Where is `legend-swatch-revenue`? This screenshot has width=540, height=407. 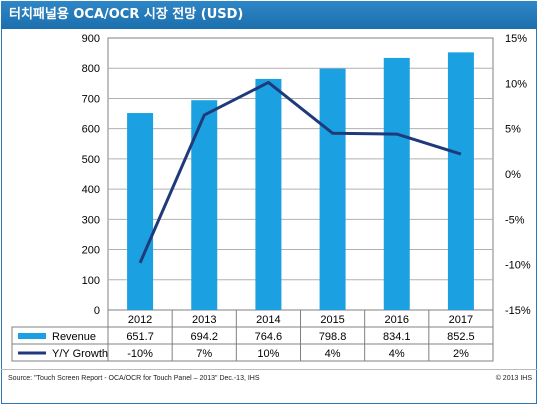 legend-swatch-revenue is located at coordinates (32, 336).